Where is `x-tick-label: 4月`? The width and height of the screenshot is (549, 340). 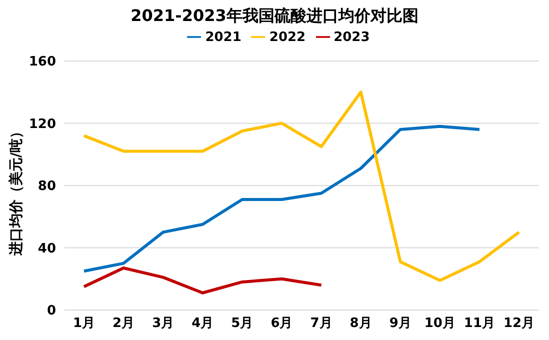 x-tick-label: 4月 is located at coordinates (203, 324).